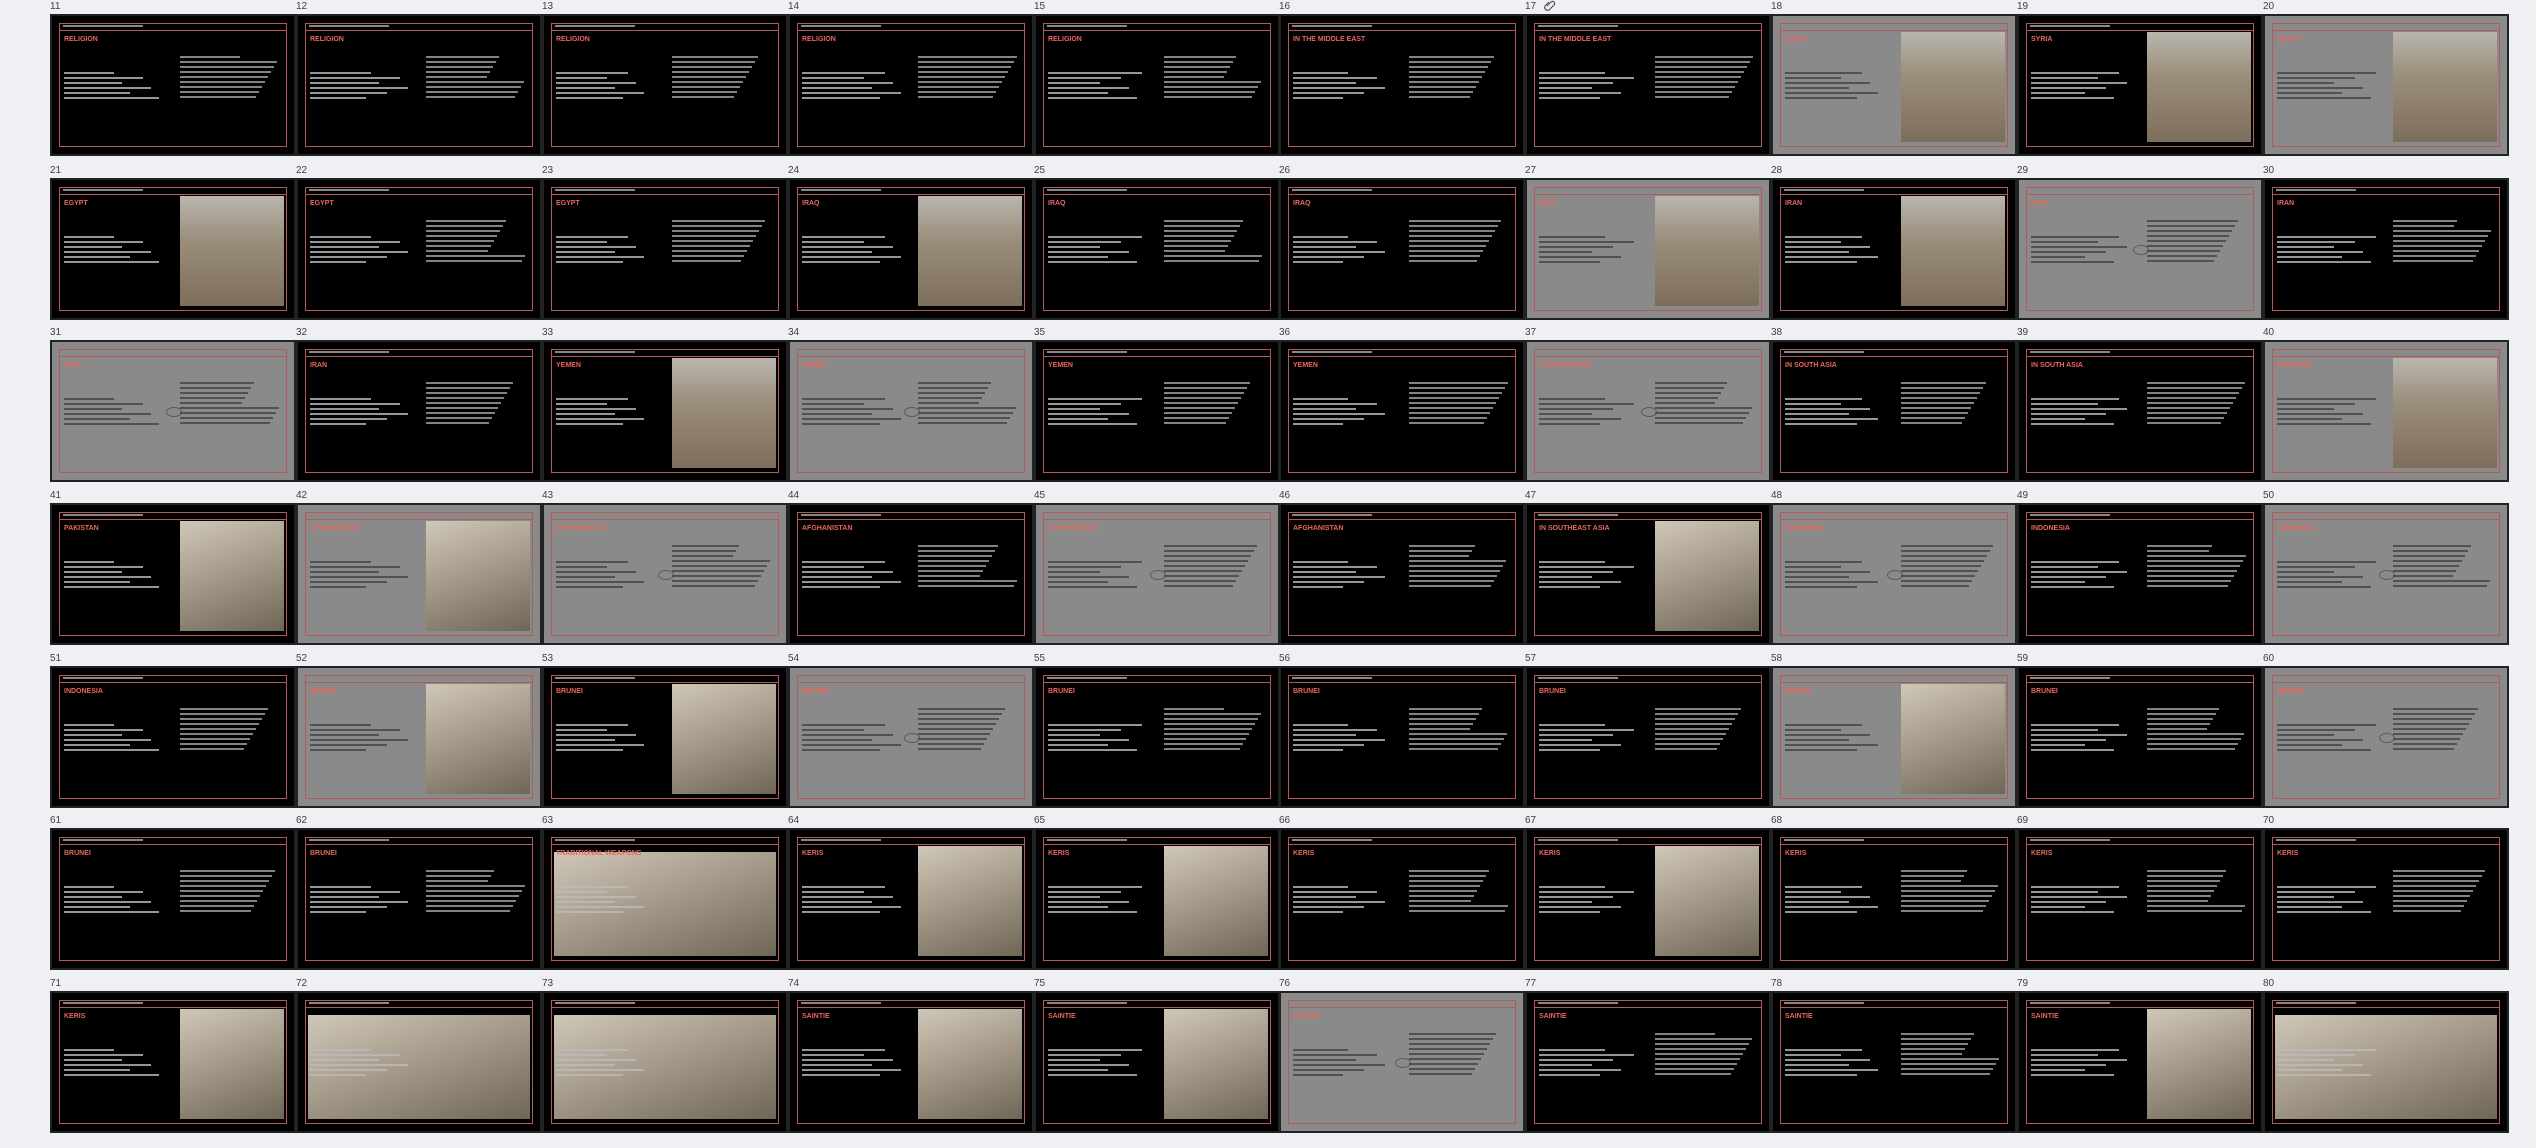  What do you see at coordinates (1648, 574) in the screenshot?
I see `slide-preview: IN SOUTHEAST ASIA` at bounding box center [1648, 574].